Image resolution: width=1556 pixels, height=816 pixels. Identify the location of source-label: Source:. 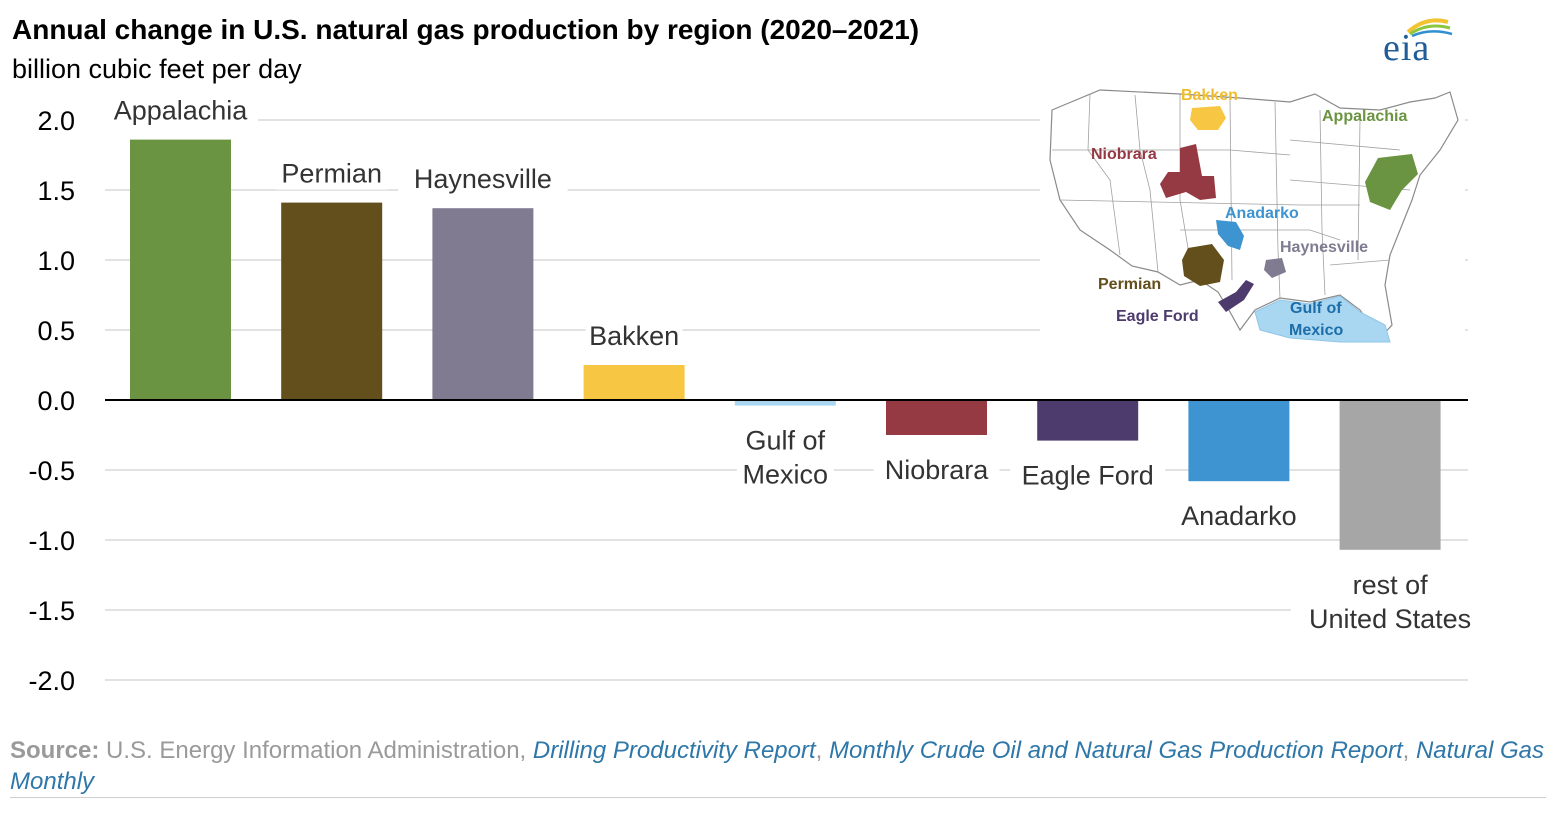
(55, 750).